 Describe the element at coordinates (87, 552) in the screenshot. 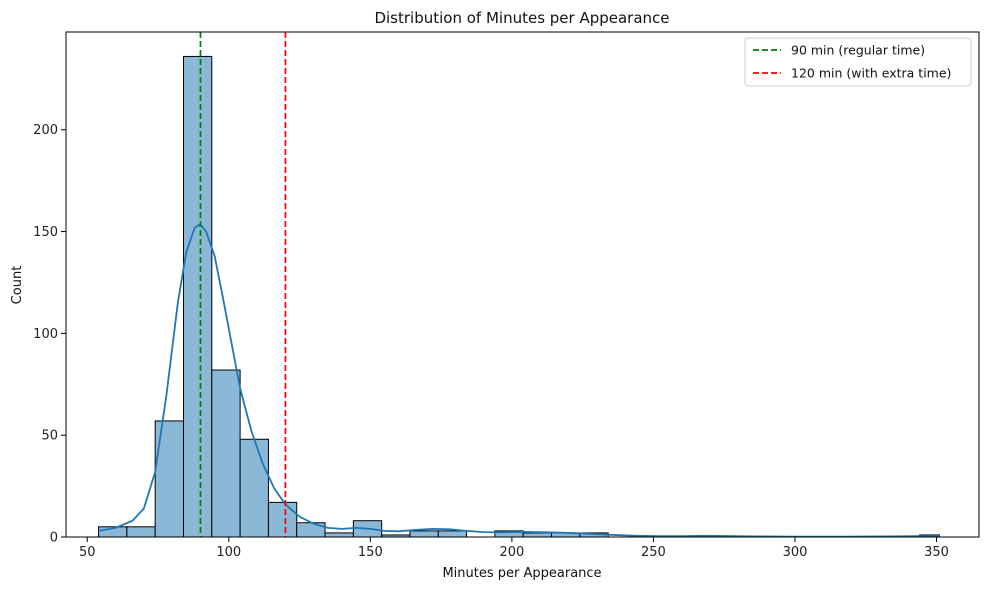

I see `x-tick-label: 50` at that location.